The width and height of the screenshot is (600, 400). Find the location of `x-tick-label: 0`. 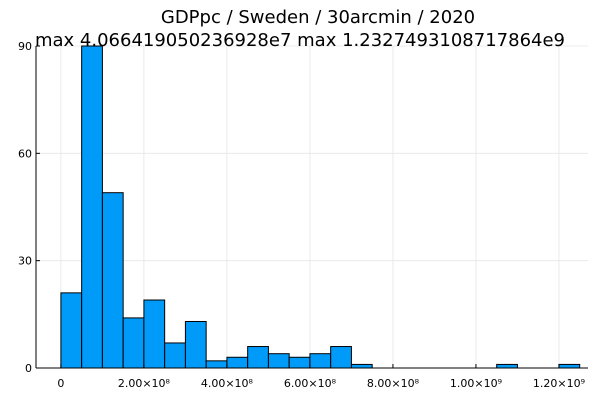

x-tick-label: 0 is located at coordinates (60, 383).